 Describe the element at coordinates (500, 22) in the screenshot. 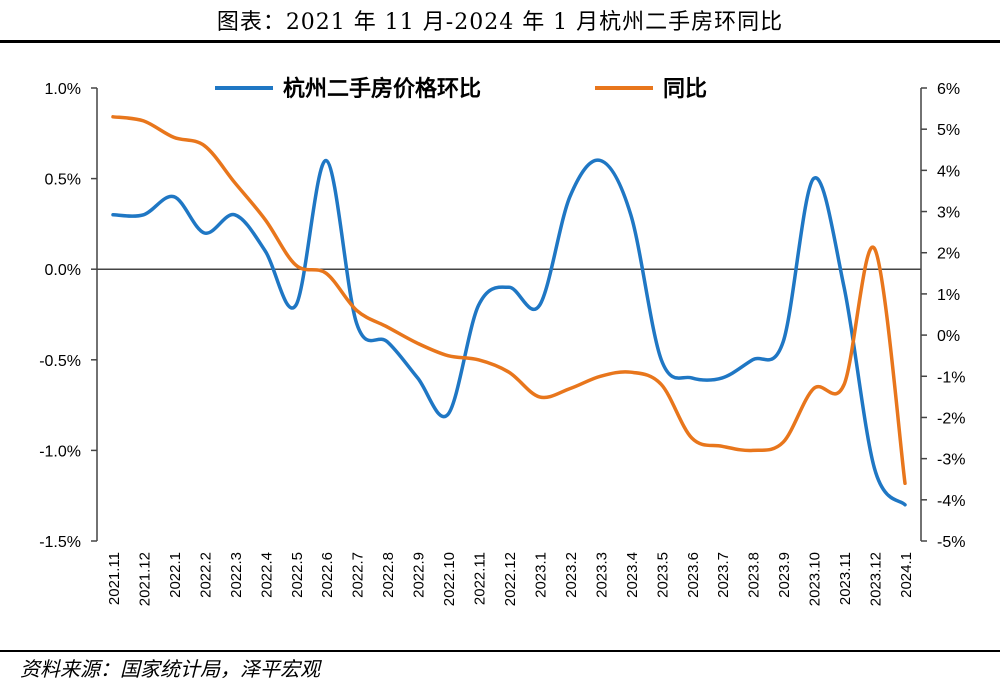

I see `chart-title: 图表：2021 年 11 月-2024 年 1 月杭州二手房环同比` at that location.